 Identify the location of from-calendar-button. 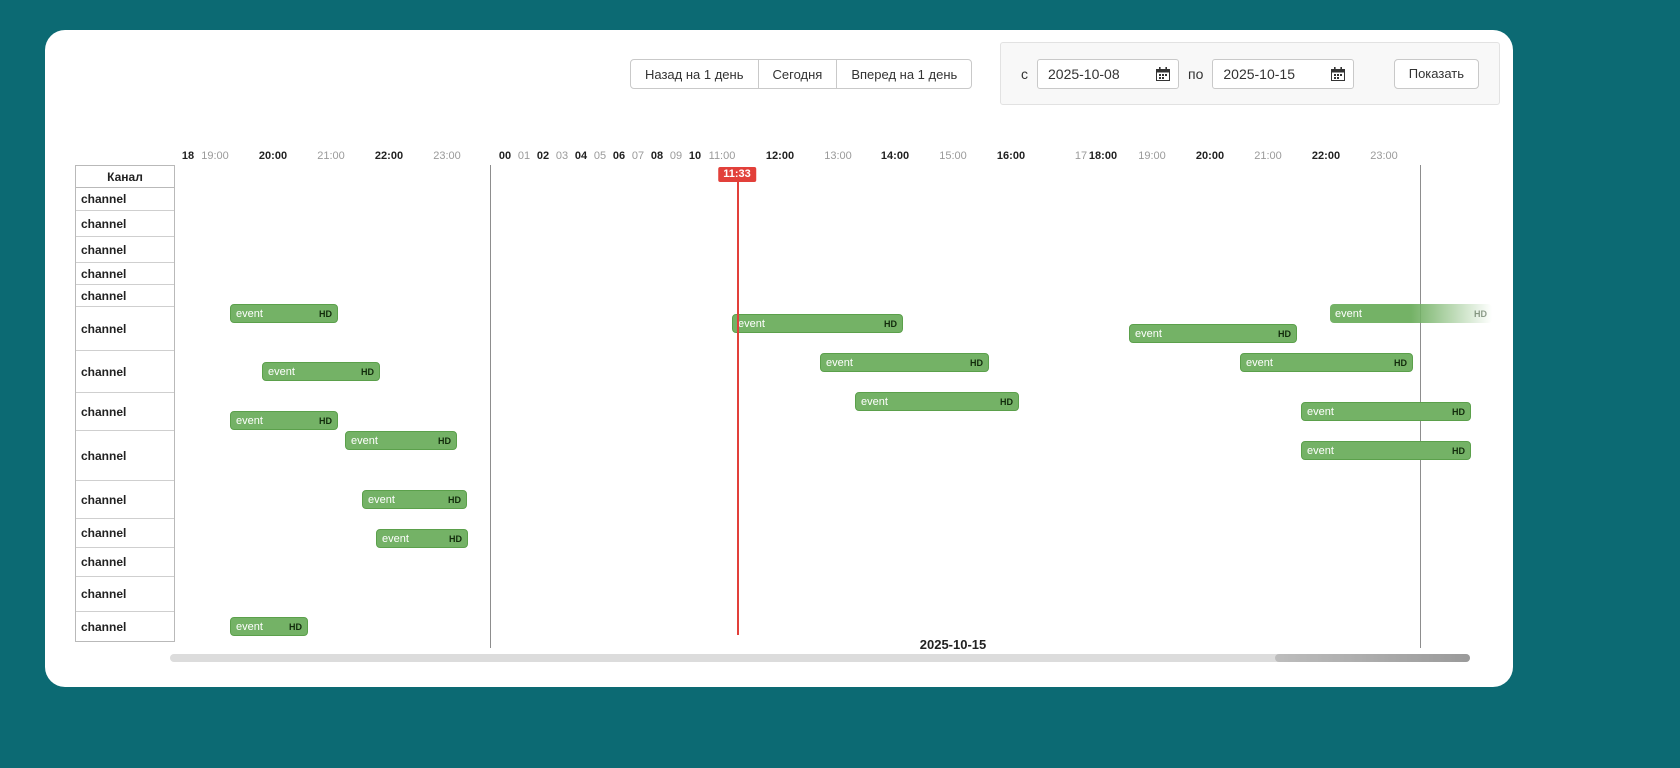
(1163, 74).